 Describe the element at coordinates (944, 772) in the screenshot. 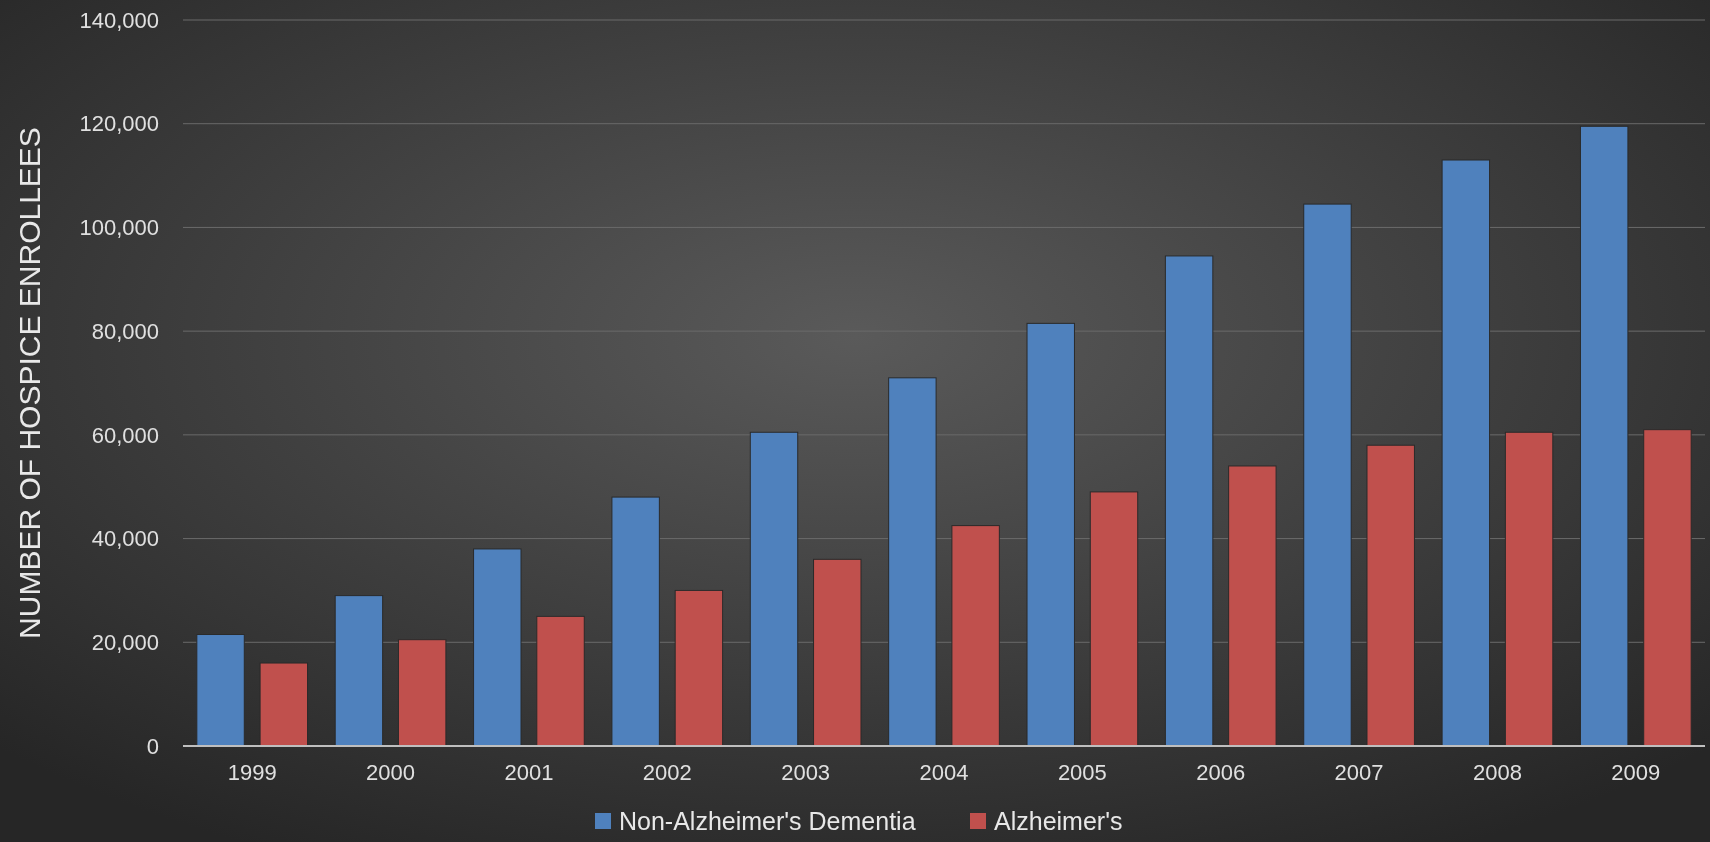

I see `x-tick-label: 2004` at that location.